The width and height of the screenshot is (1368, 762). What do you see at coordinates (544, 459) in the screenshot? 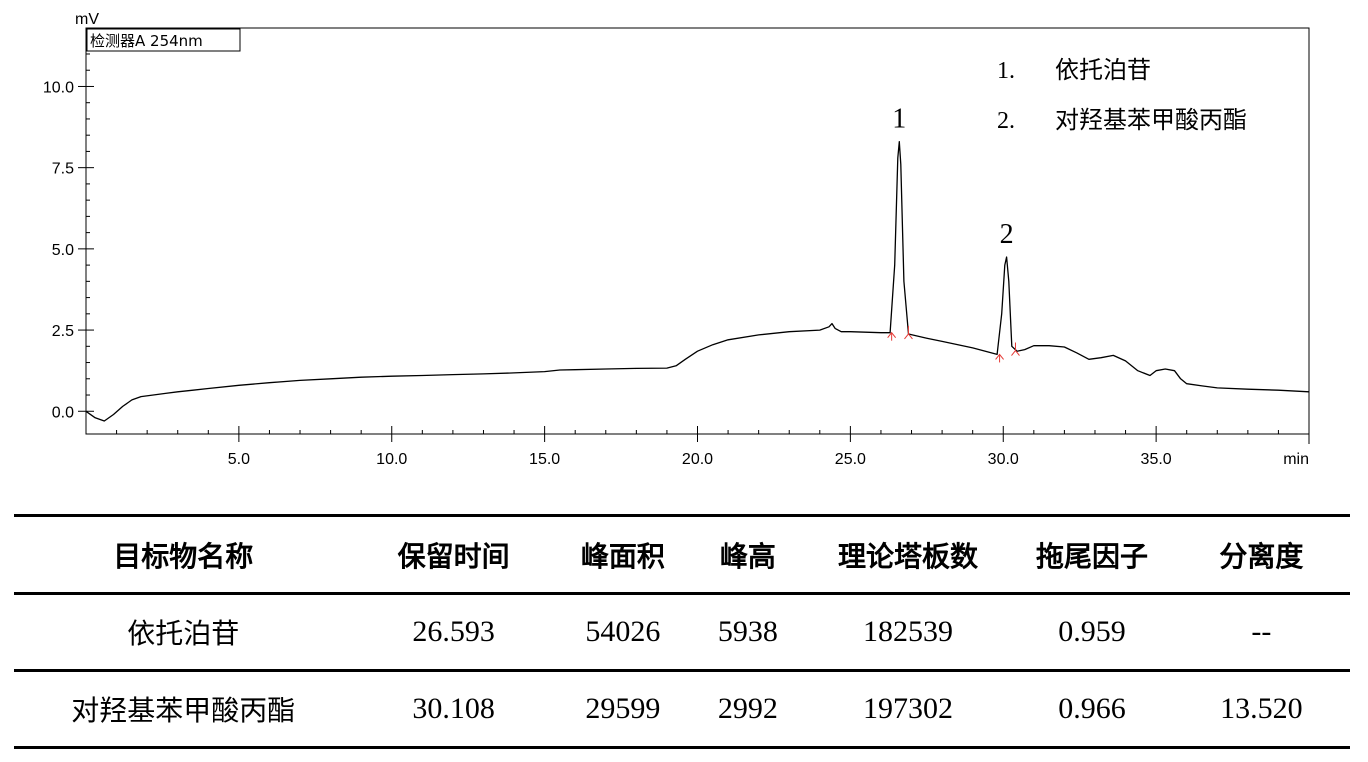
I see `x-tick-label: 15.0` at bounding box center [544, 459].